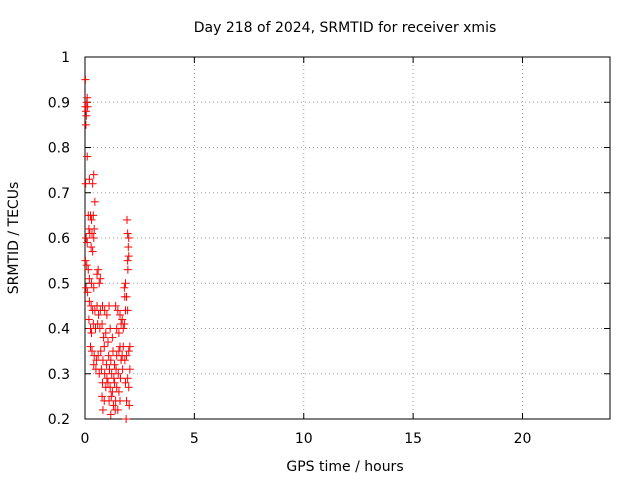 This screenshot has height=480, width=640. What do you see at coordinates (59, 420) in the screenshot?
I see `y-tick-label: 0.2` at bounding box center [59, 420].